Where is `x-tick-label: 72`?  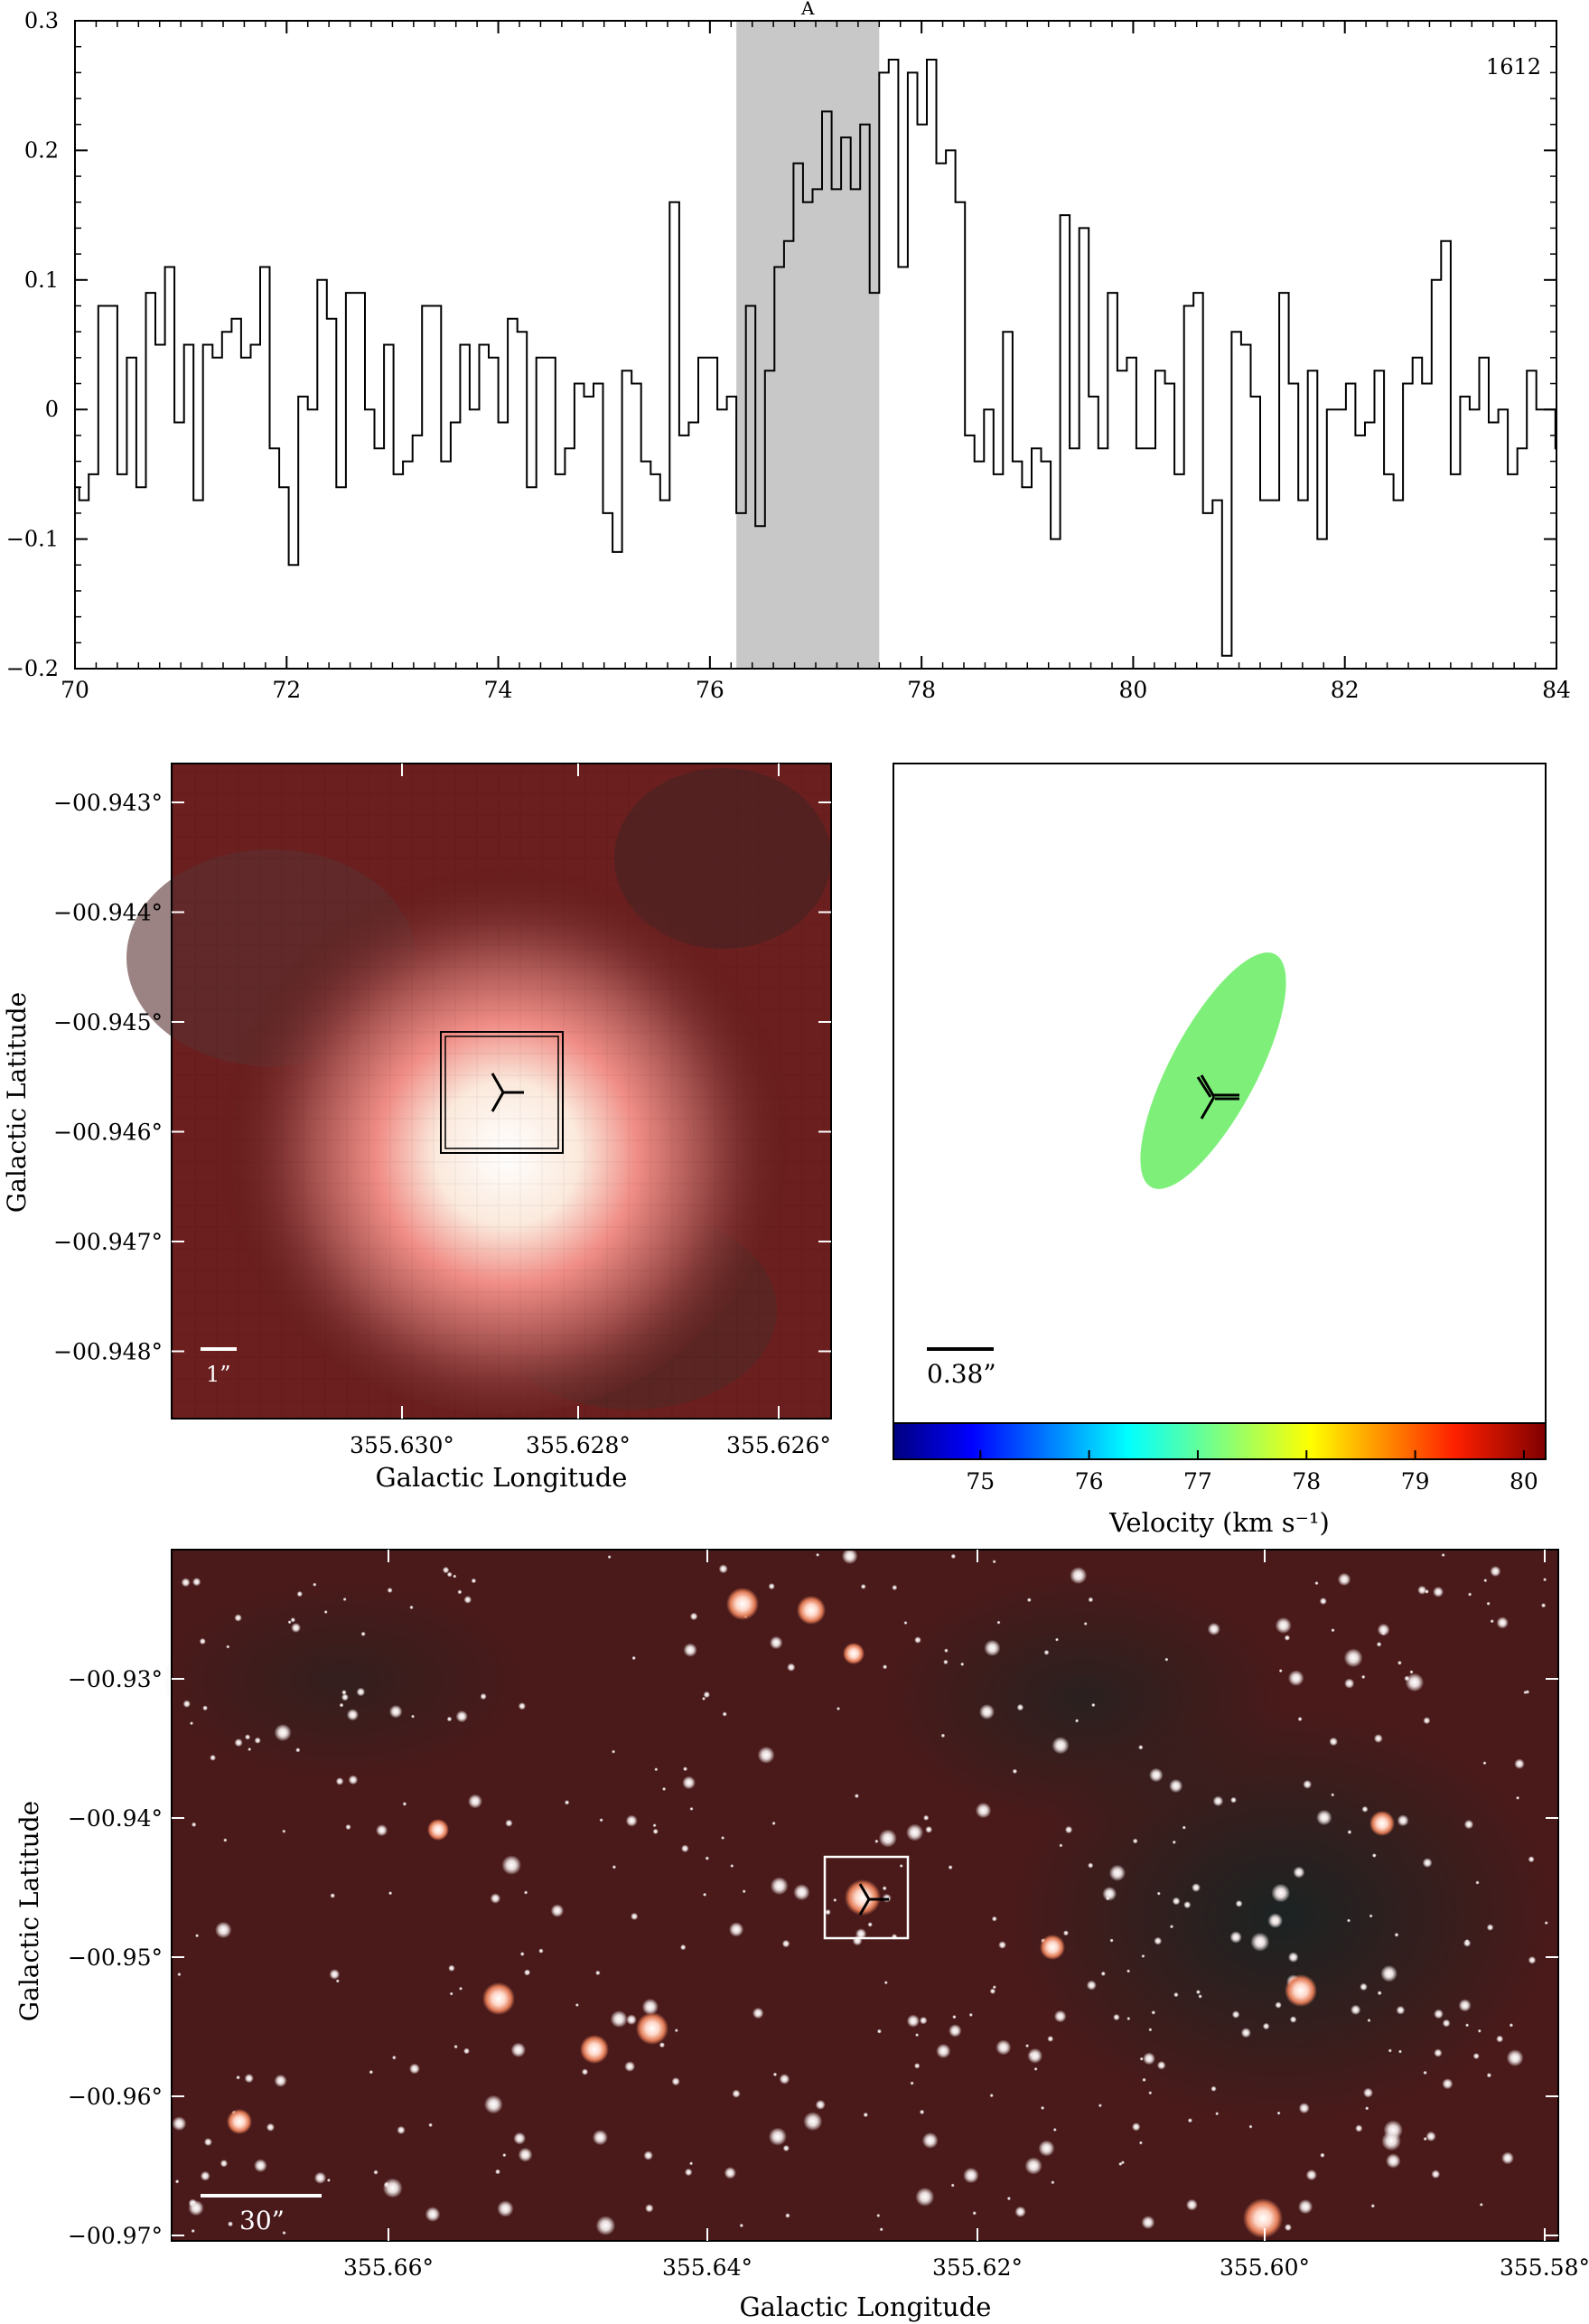 x-tick-label: 72 is located at coordinates (286, 690).